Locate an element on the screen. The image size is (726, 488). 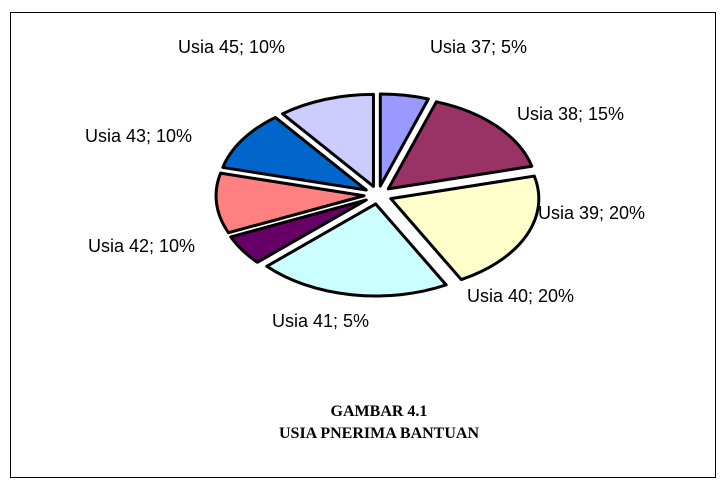
slice-label: Usia 40; 20% is located at coordinates (520, 296).